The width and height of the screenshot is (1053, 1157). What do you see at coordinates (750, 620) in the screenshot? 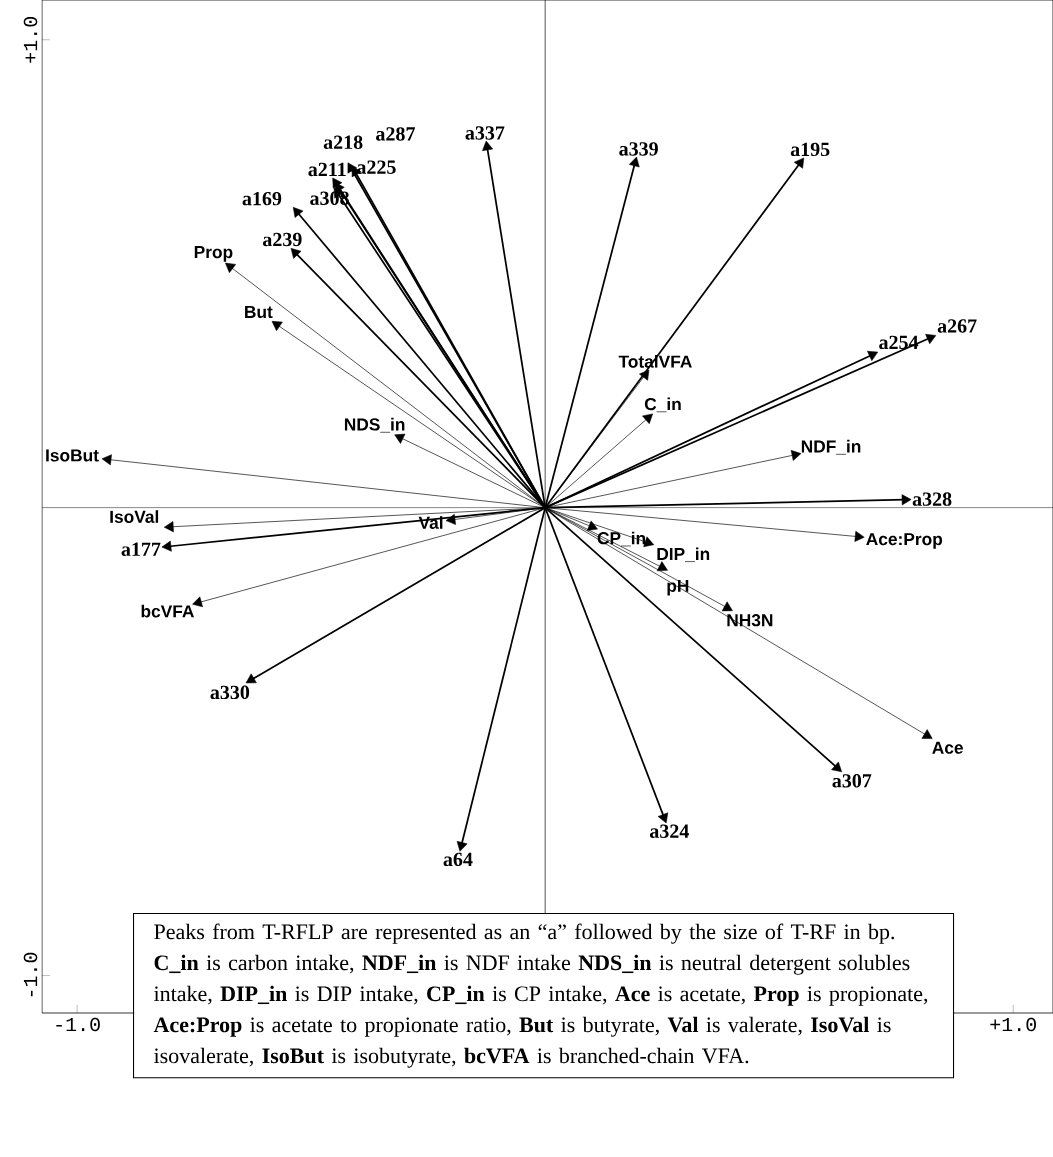
I see `data-label: NH3N` at bounding box center [750, 620].